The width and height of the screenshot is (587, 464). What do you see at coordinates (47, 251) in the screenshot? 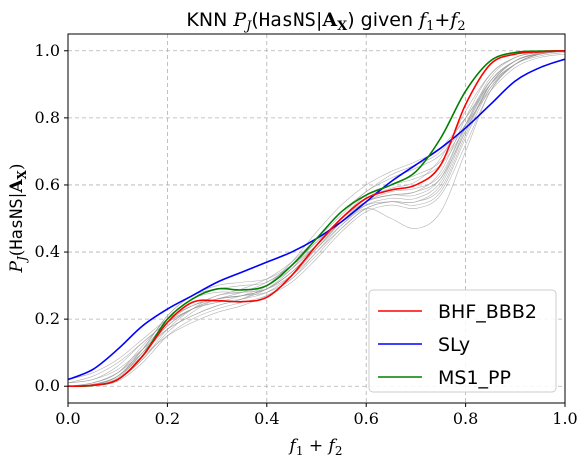
I see `y-tick-label: 0.4` at bounding box center [47, 251].